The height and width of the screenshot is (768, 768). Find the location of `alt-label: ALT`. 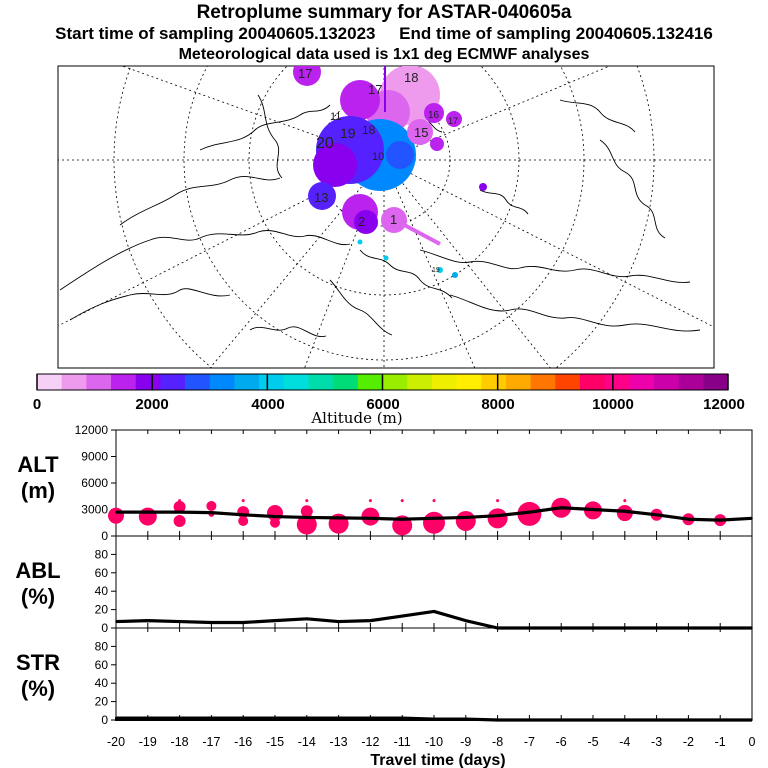

alt-label: ALT is located at coordinates (38, 464).